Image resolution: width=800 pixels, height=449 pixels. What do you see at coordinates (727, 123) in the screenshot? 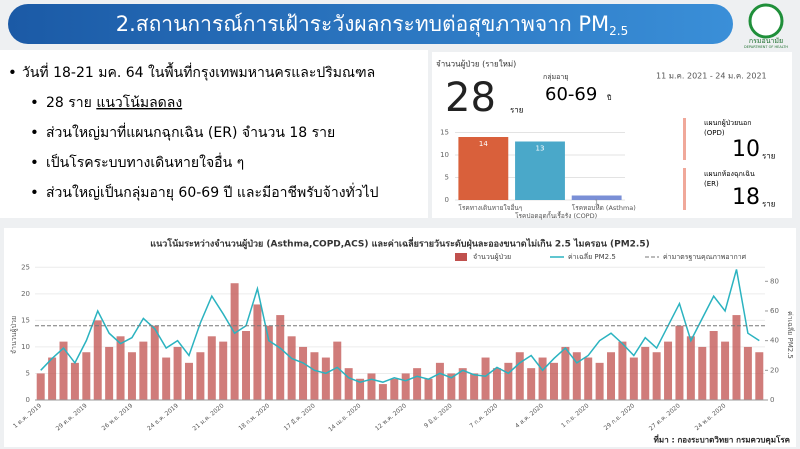
I see `opd-label: แผนกผู้ป่วยนอก` at bounding box center [727, 123].